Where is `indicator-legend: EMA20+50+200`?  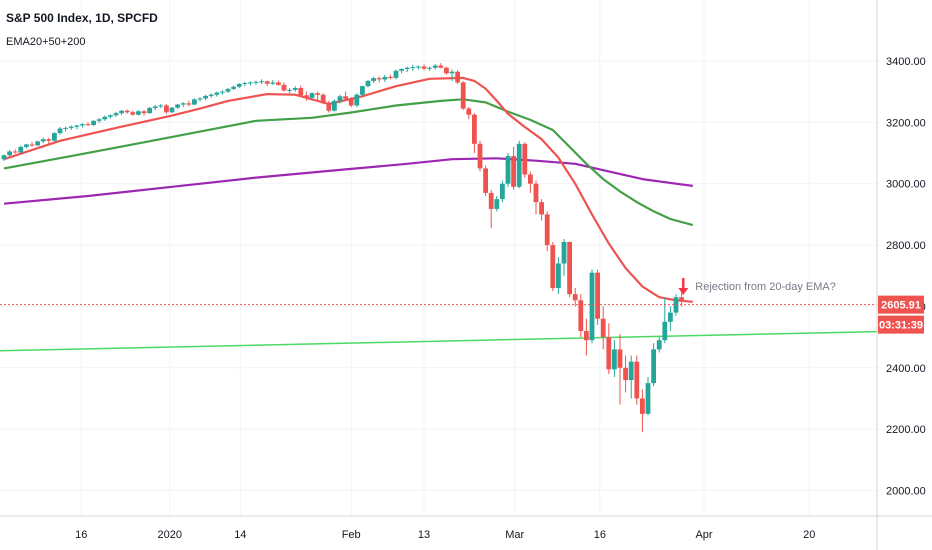 indicator-legend: EMA20+50+200 is located at coordinates (46, 42).